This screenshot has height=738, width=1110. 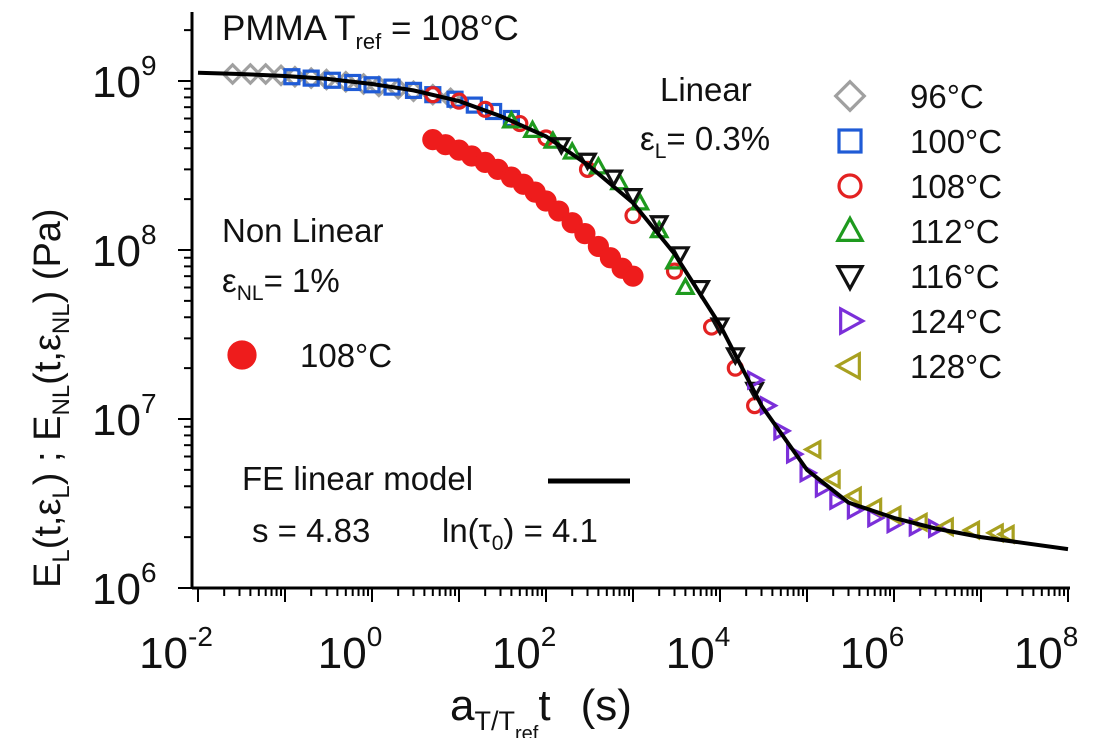 What do you see at coordinates (51, 398) in the screenshot?
I see `y-axis-label: EL(t,εL) ; ENL(t,εNL) (Pa)` at bounding box center [51, 398].